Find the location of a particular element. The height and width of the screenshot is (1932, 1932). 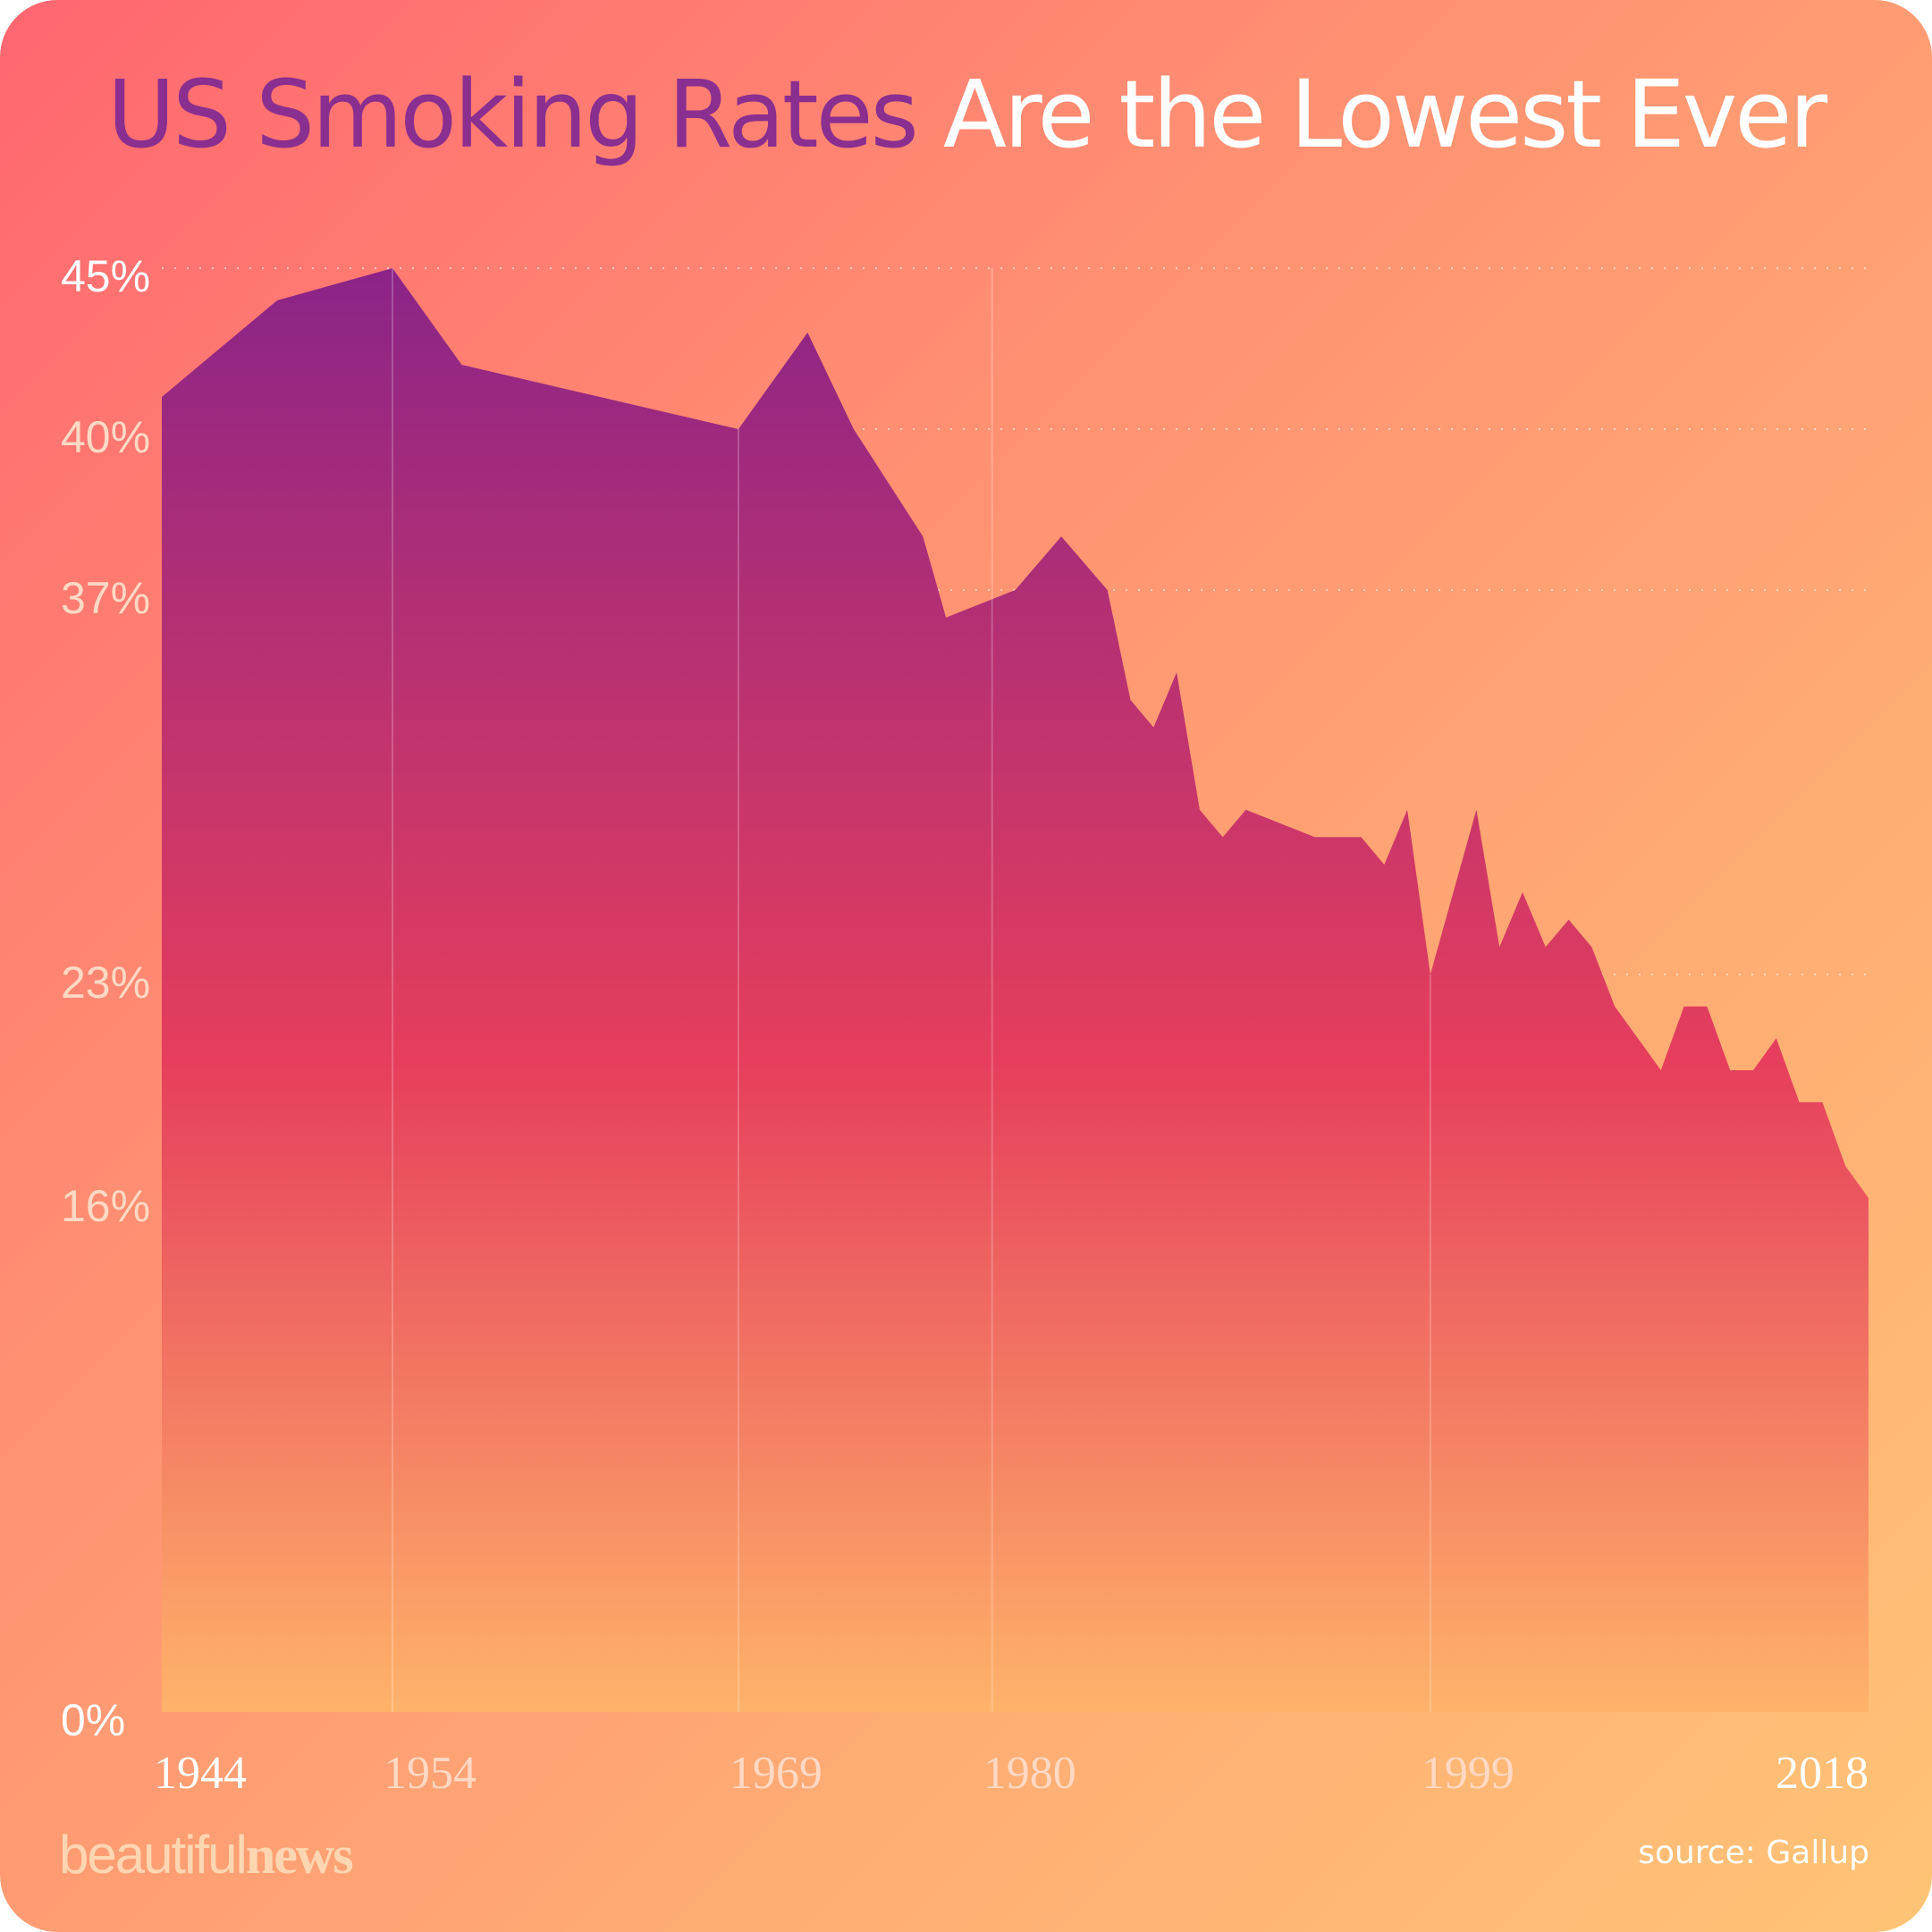

y-tick-label: 37% is located at coordinates (105, 598).